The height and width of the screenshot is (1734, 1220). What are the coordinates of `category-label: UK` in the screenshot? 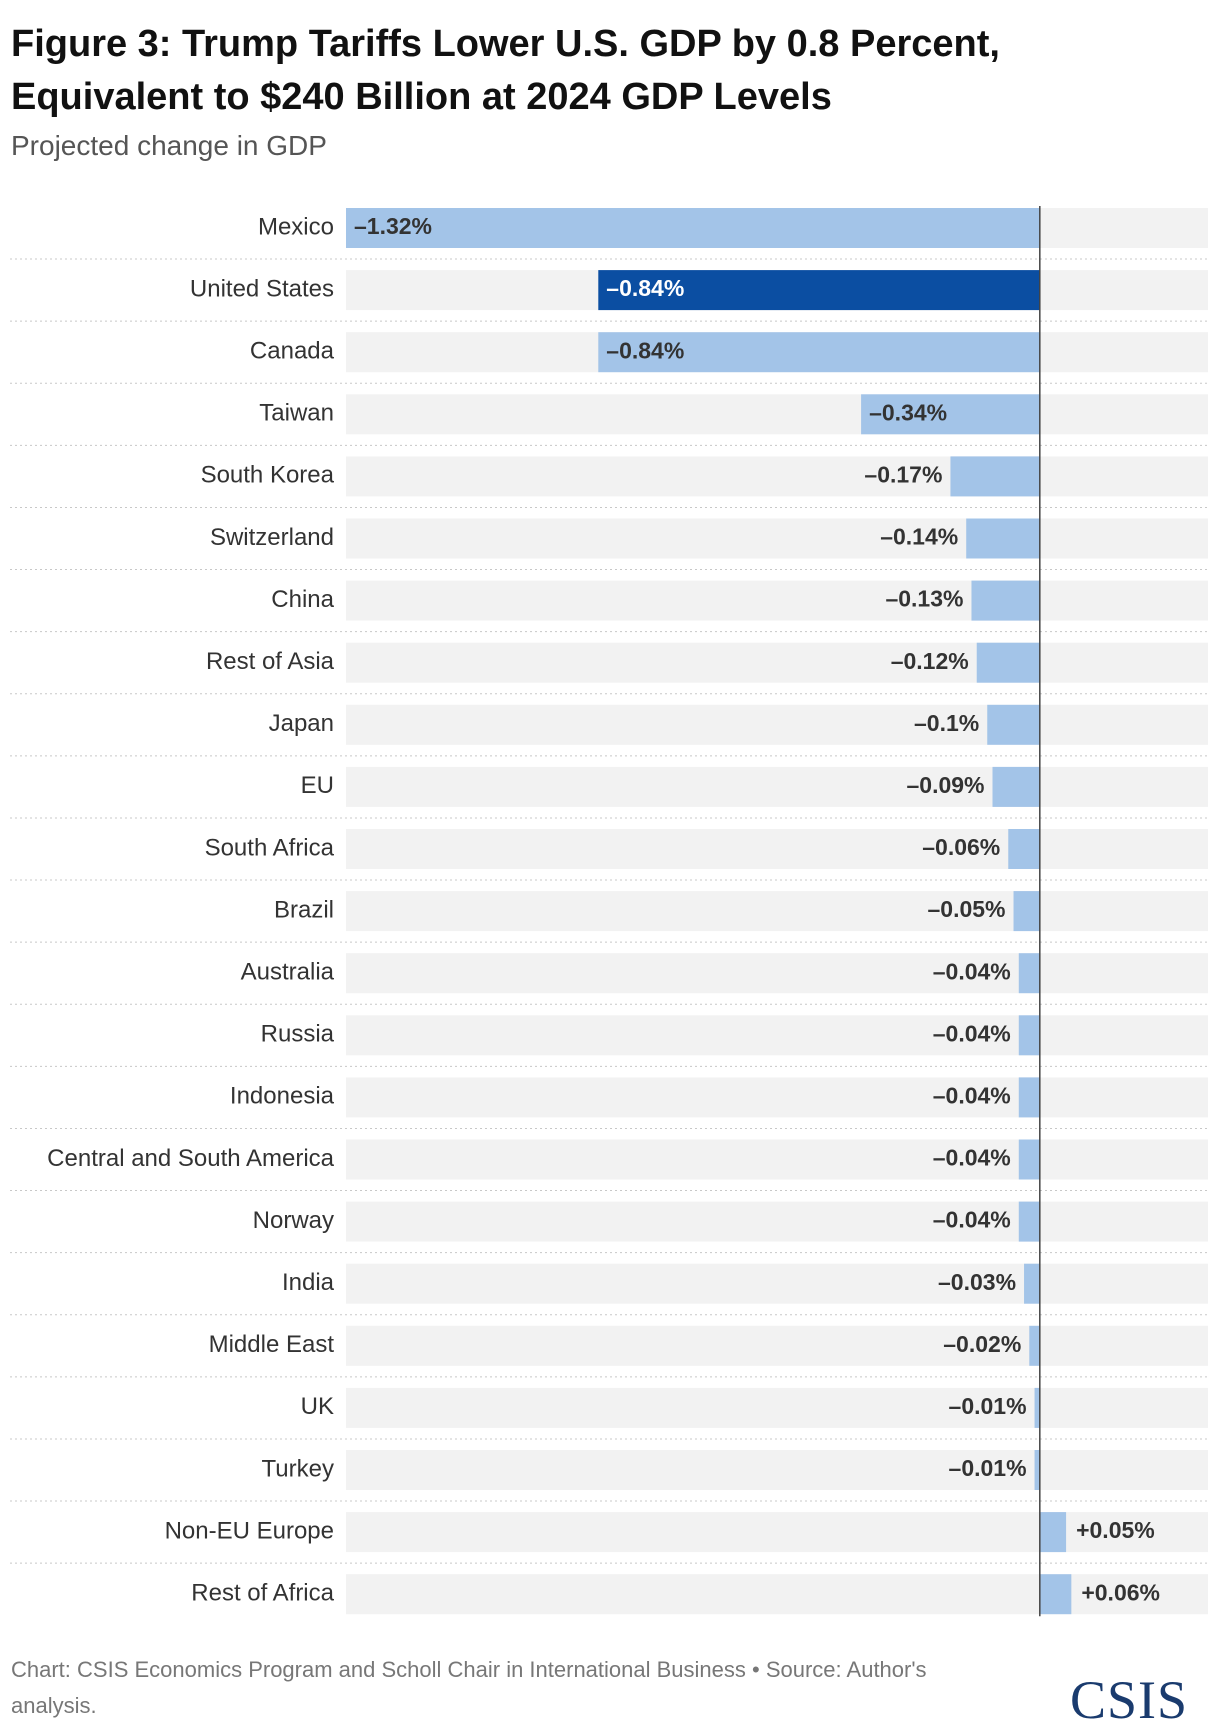 It's located at (317, 1406).